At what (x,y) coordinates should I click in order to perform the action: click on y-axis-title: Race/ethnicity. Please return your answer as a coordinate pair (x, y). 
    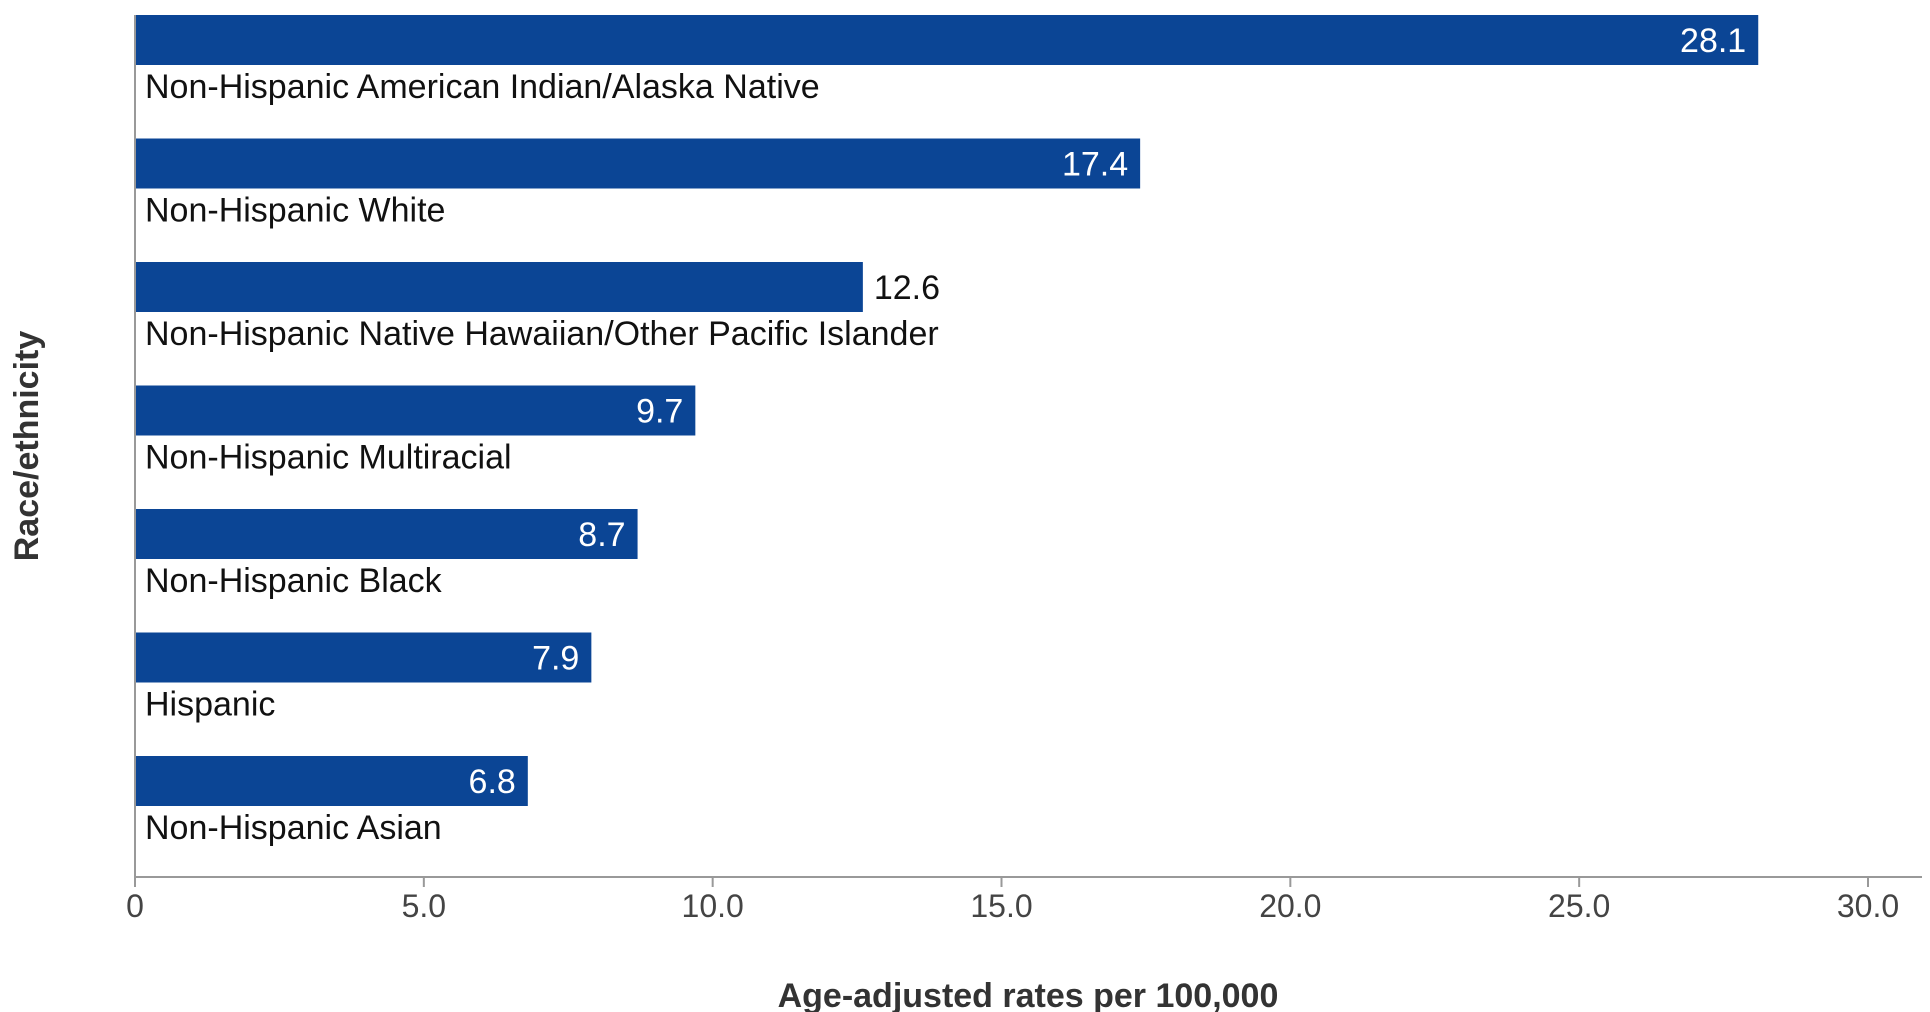
    Looking at the image, I should click on (27, 446).